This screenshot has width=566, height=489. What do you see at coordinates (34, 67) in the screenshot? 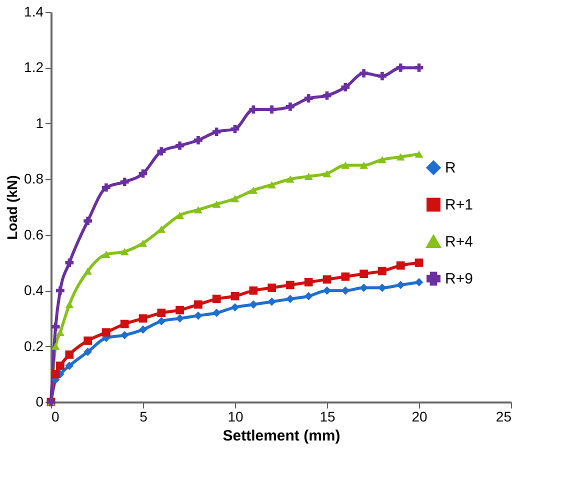
I see `y-tick-label: 1.2` at bounding box center [34, 67].